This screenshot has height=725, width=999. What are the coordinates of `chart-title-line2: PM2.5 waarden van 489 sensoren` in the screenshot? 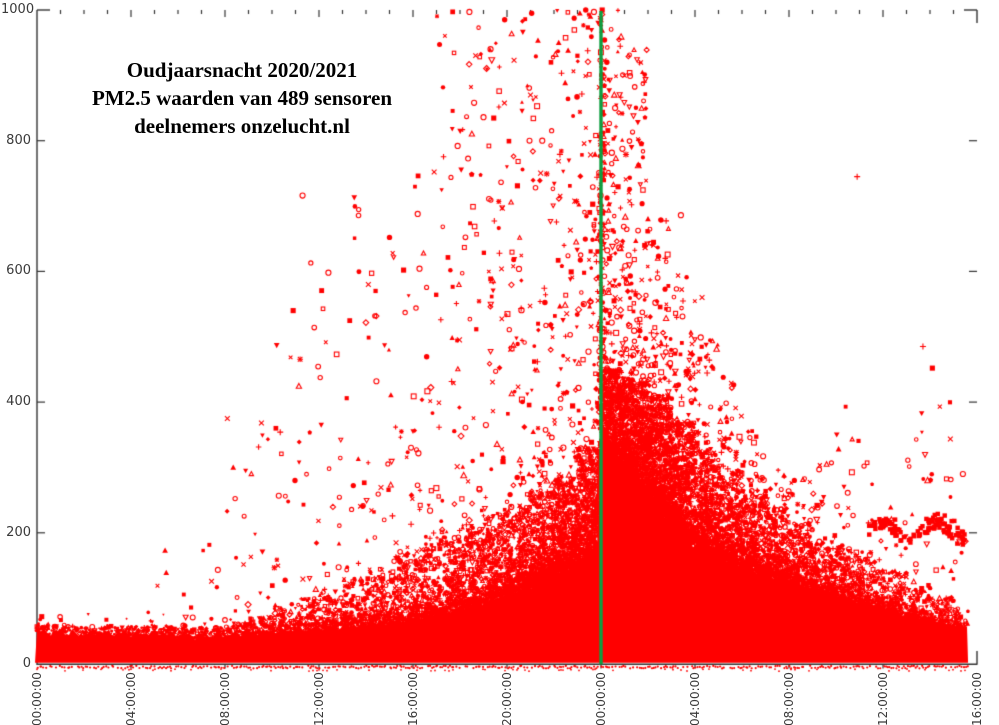 It's located at (242, 98).